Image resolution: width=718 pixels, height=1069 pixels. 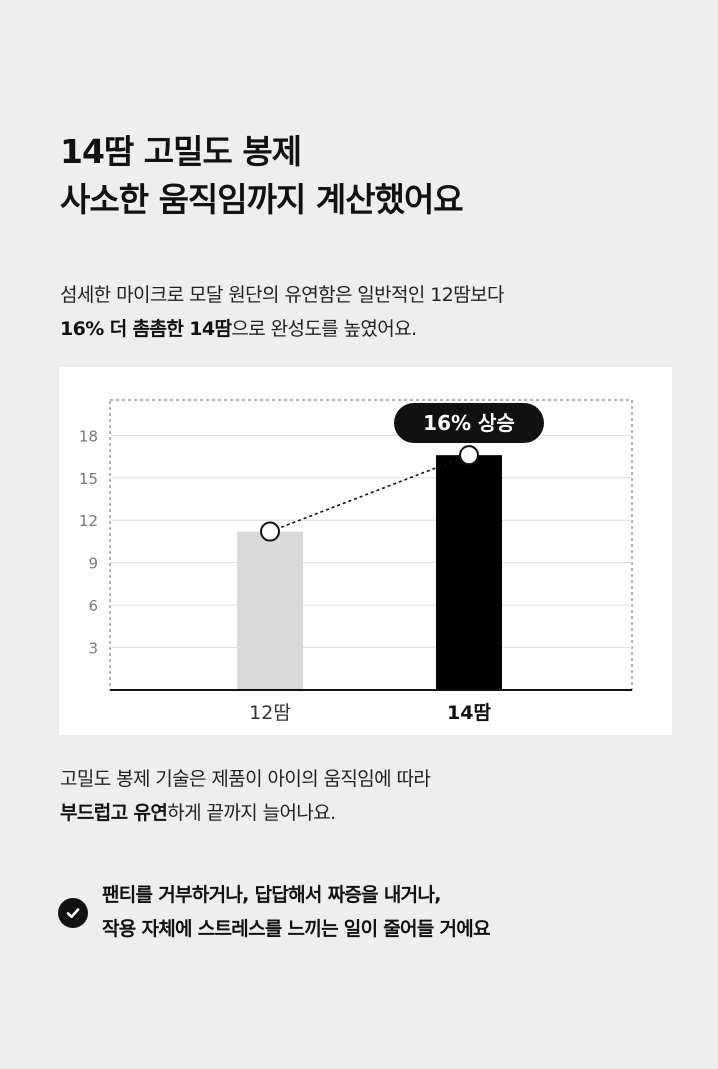 What do you see at coordinates (262, 176) in the screenshot?
I see `headline: 14땀 고밀도 봉제 사소한 움직임까지 계산했어요` at bounding box center [262, 176].